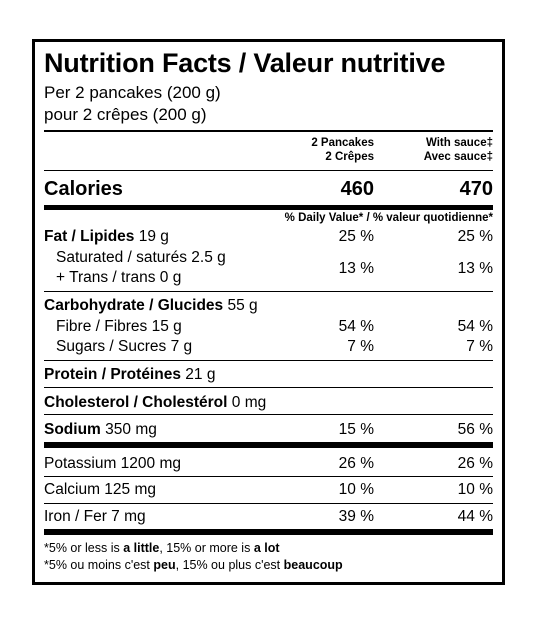  What do you see at coordinates (125, 114) in the screenshot?
I see `serving-size-fr: pour 2 crêpes (200 g)` at bounding box center [125, 114].